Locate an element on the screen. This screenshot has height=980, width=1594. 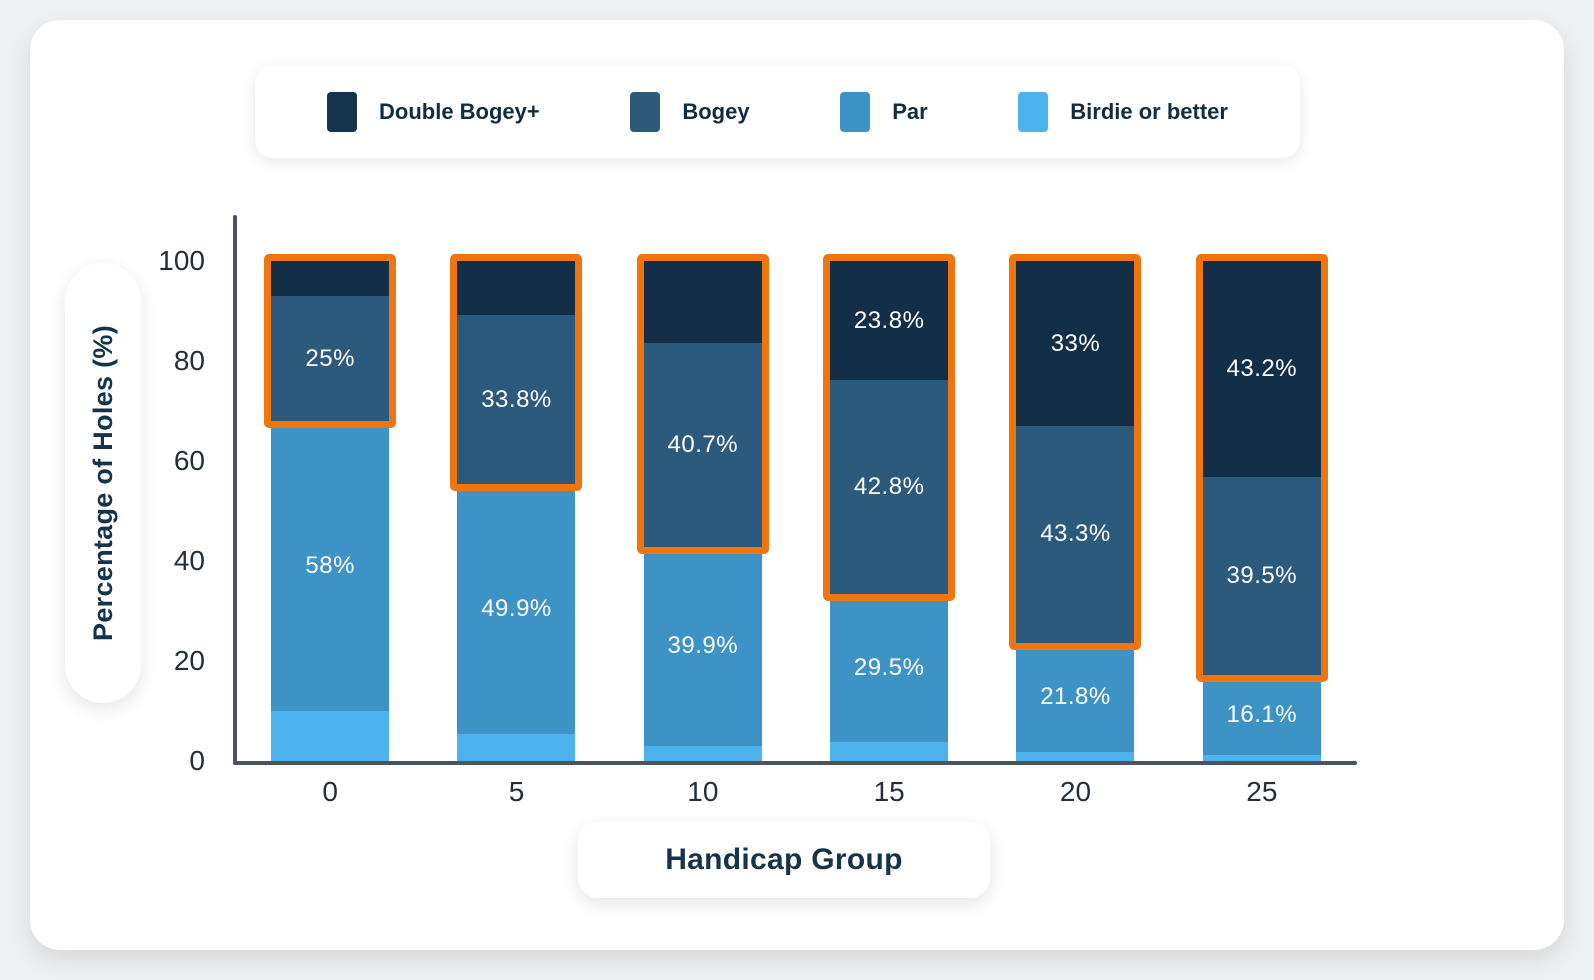
segment-value-label: 49.9% is located at coordinates (516, 608).